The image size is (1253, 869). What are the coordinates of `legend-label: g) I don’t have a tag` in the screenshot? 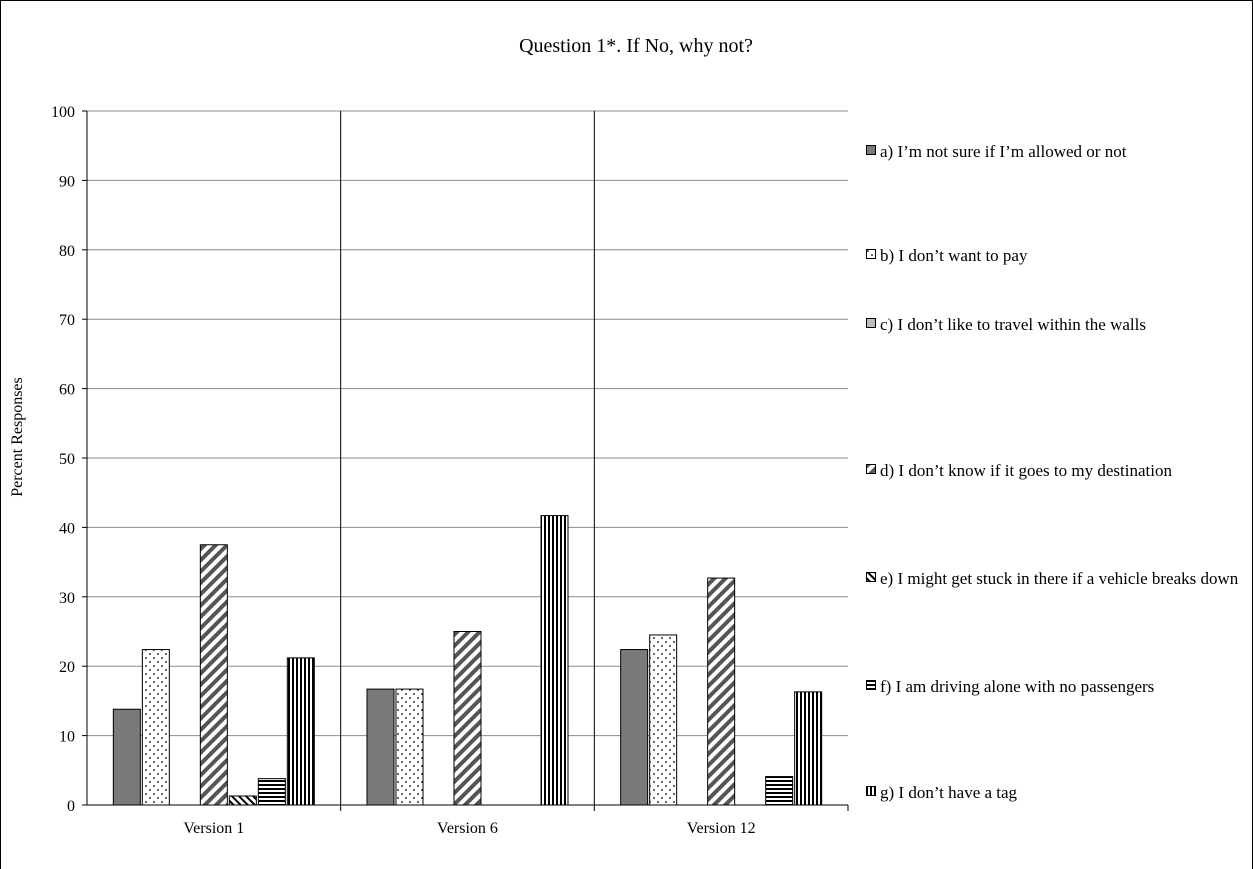 It's located at (949, 792).